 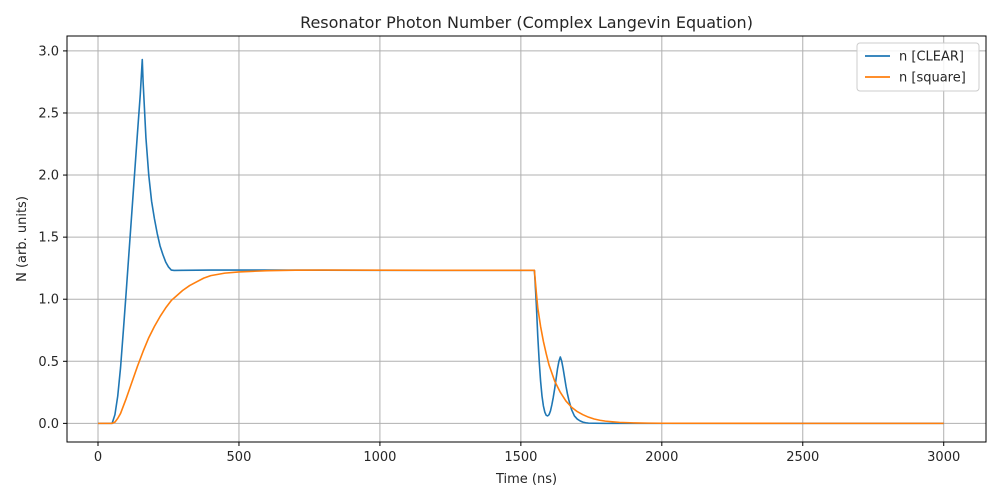 I want to click on y-tick-label: 1.5, so click(x=48, y=238).